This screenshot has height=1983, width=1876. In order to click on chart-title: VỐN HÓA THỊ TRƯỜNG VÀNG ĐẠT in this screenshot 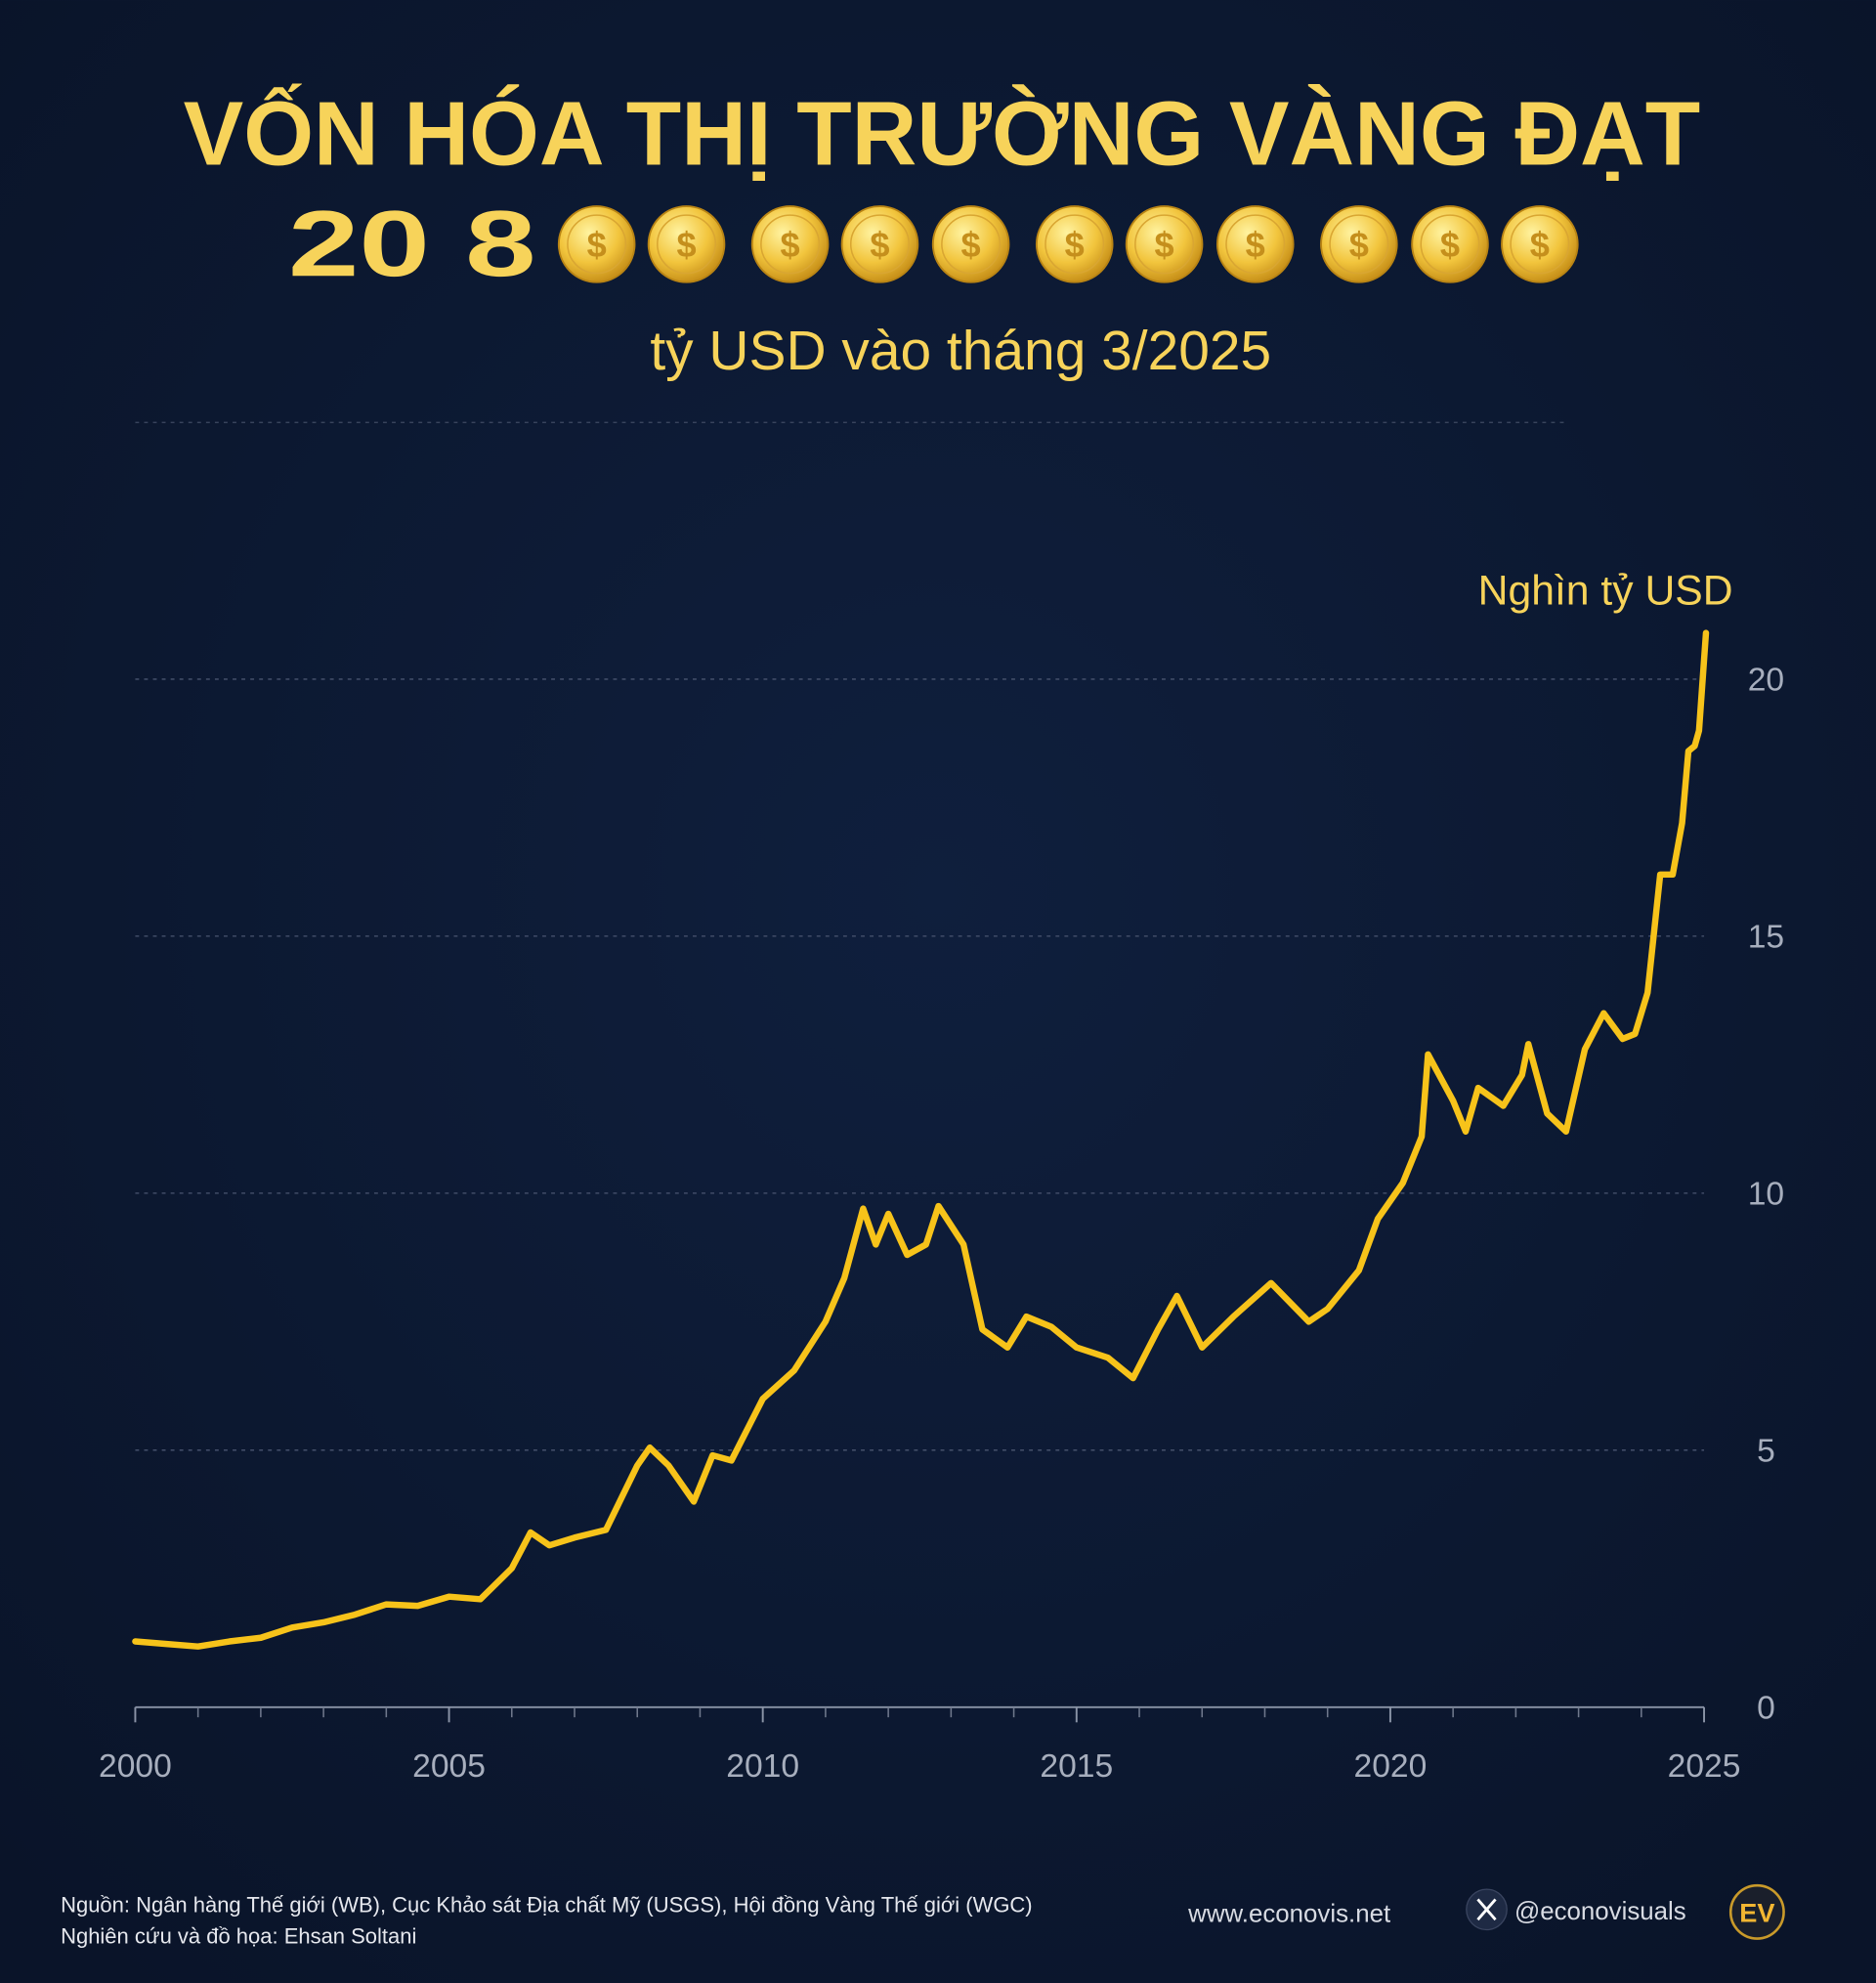, I will do `click(942, 133)`.